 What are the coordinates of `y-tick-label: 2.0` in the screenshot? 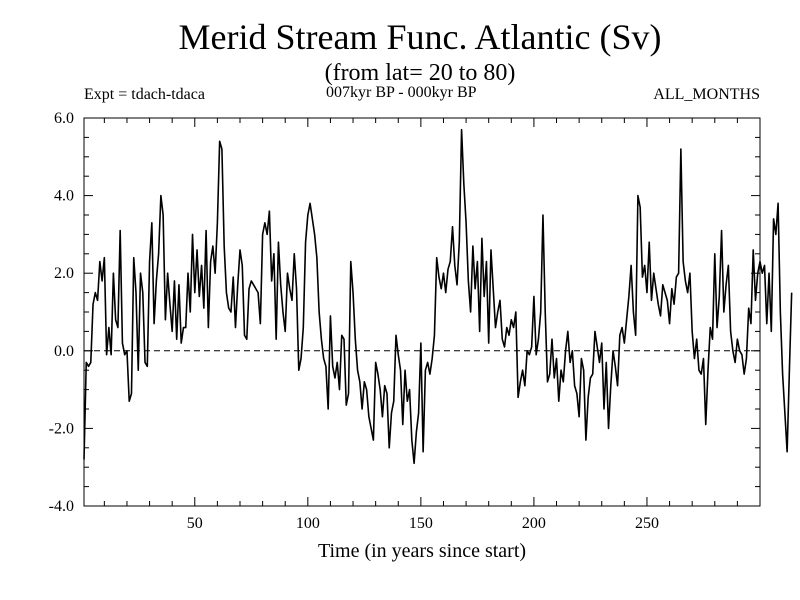 It's located at (64, 273).